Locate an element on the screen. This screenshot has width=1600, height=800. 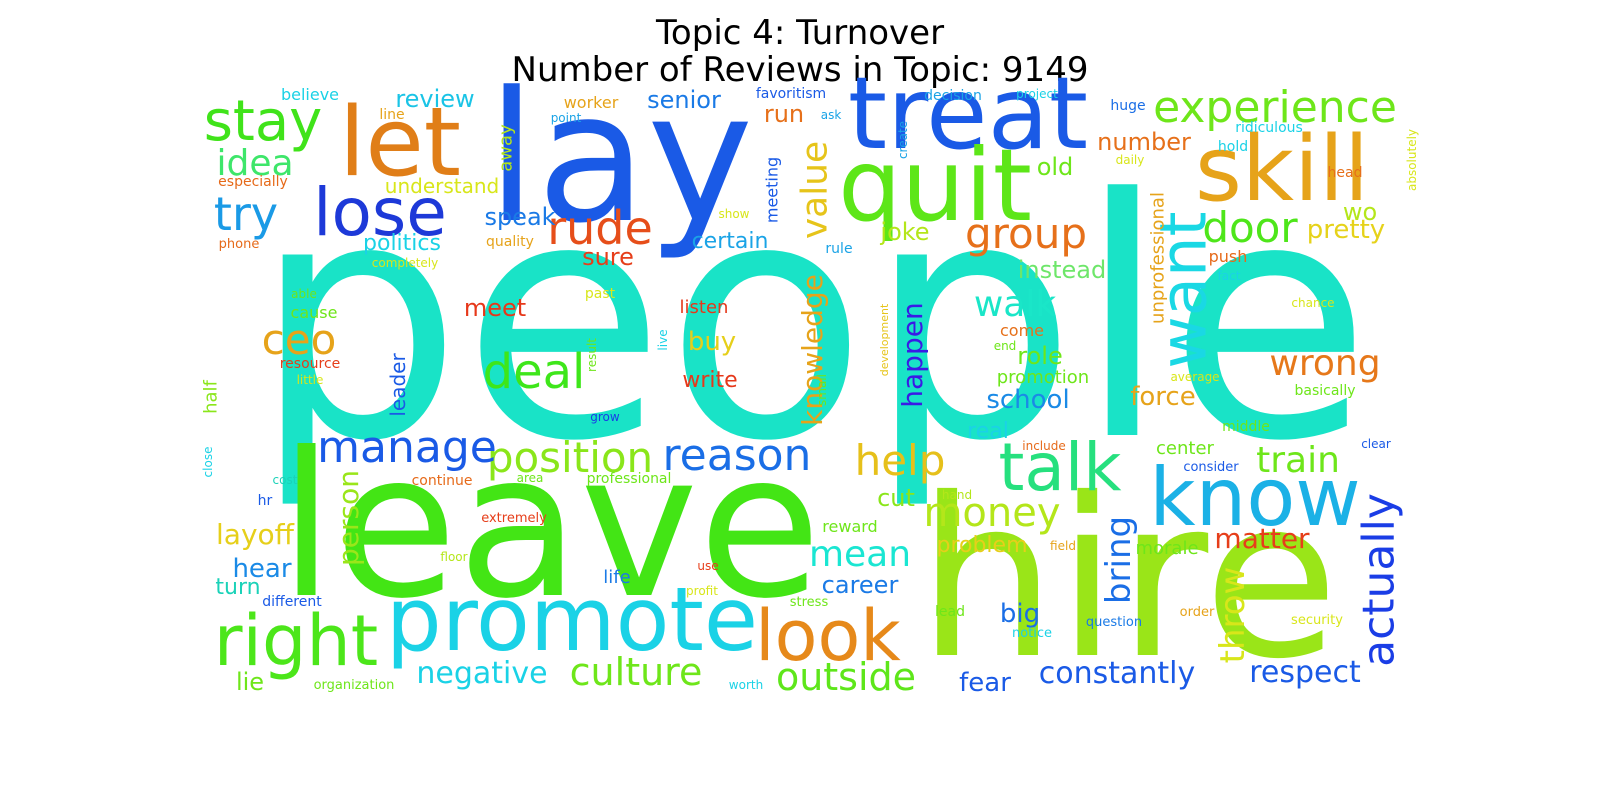
word-pretty: pretty is located at coordinates (1346, 230).